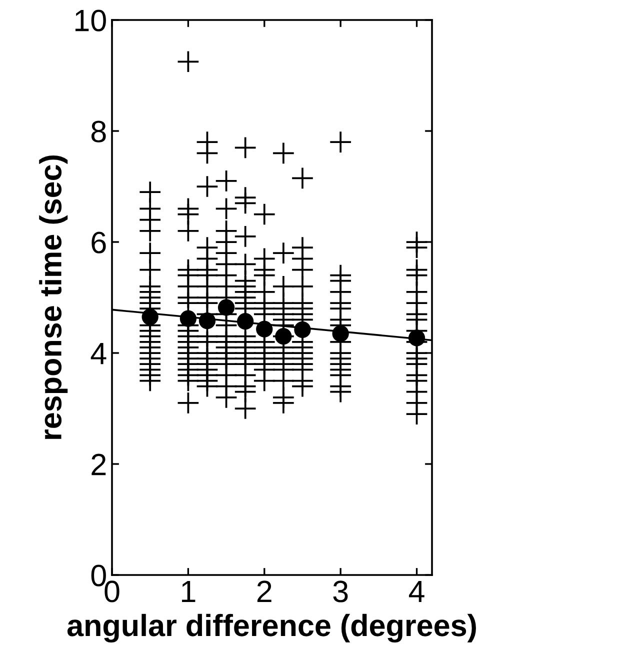 The height and width of the screenshot is (666, 639). What do you see at coordinates (264, 591) in the screenshot?
I see `x-tick-label: 2` at bounding box center [264, 591].